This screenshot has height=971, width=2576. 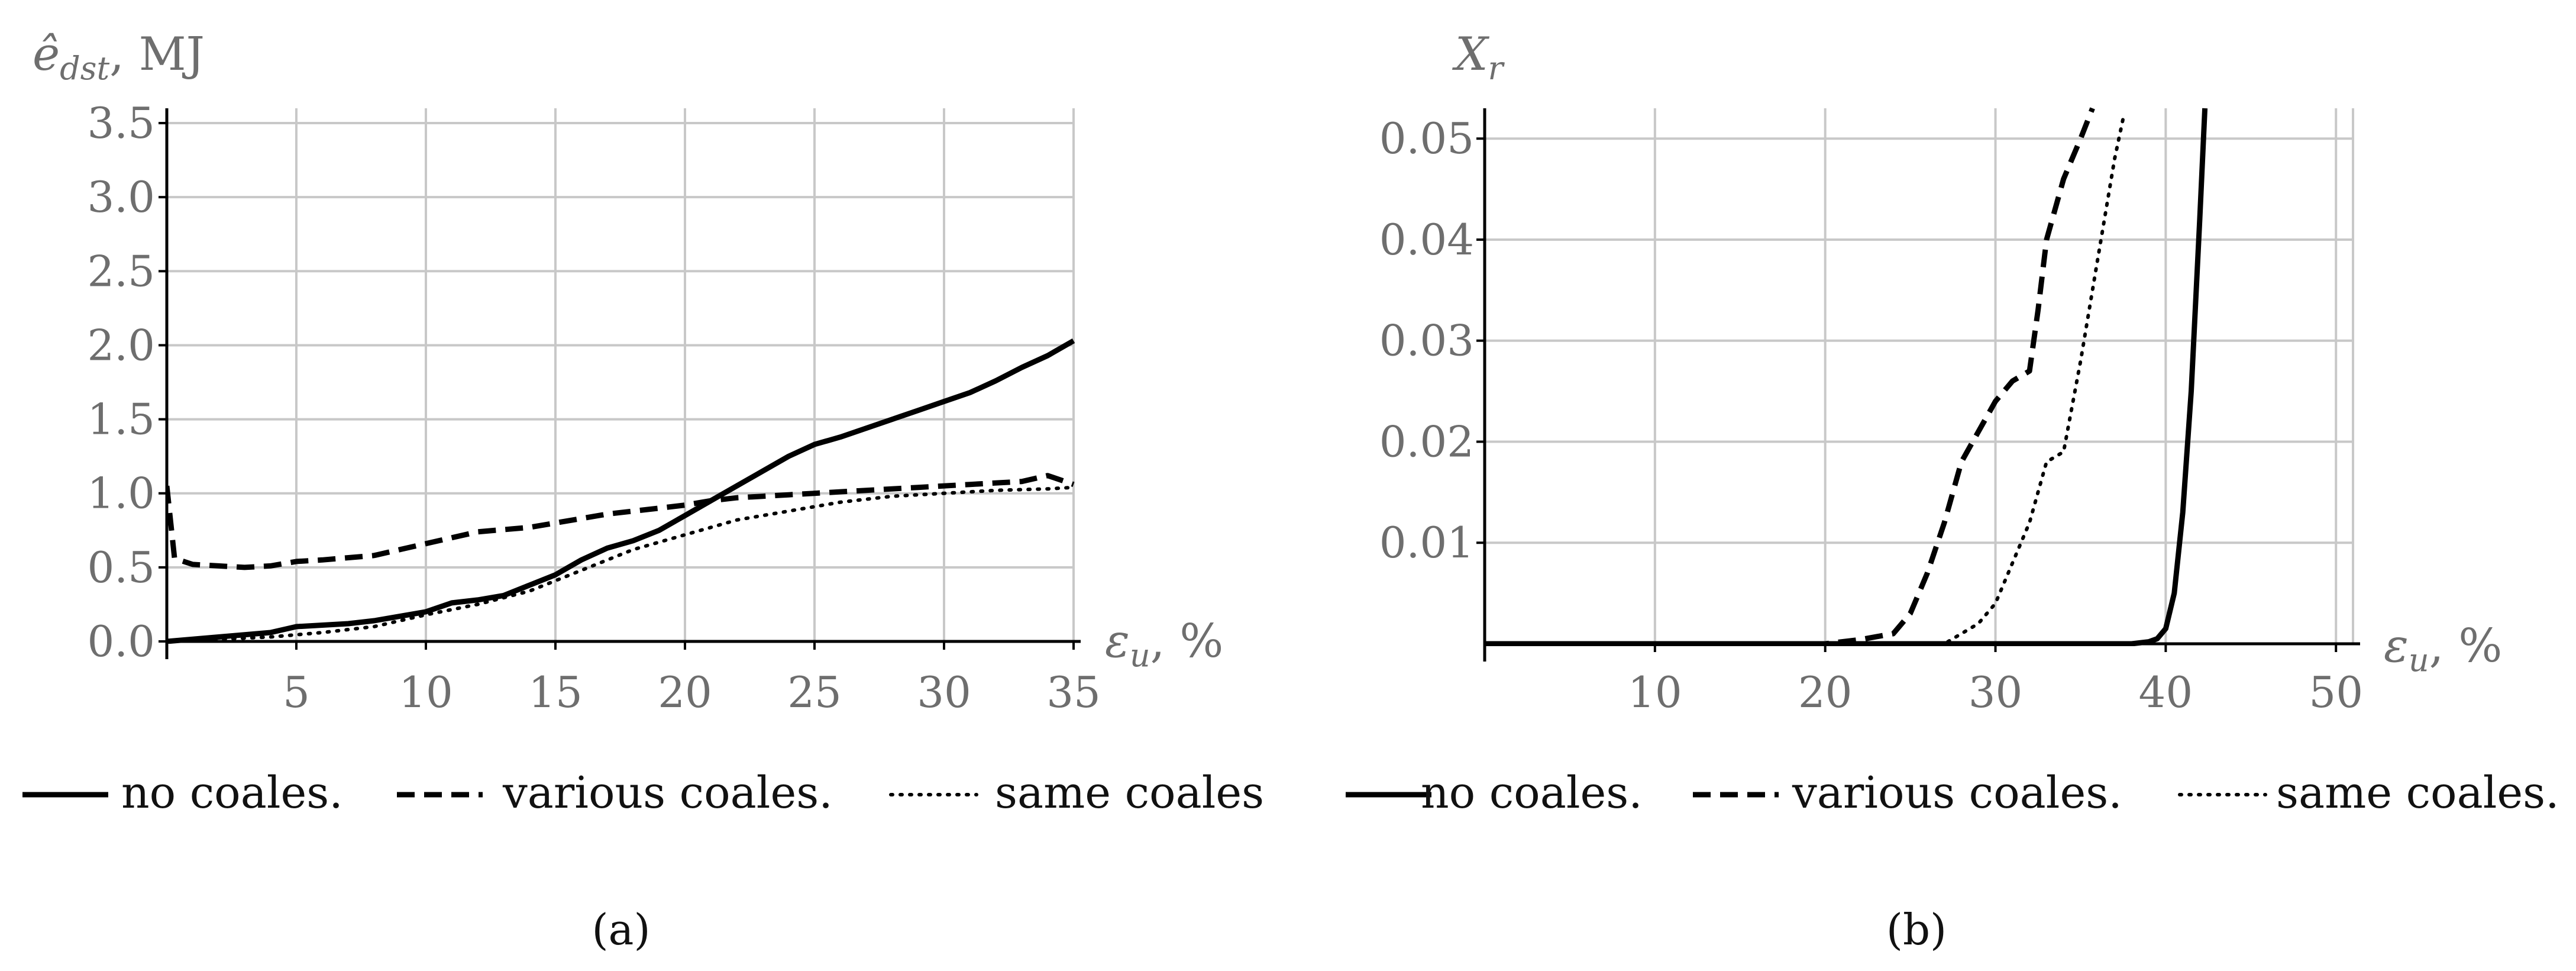 What do you see at coordinates (1426, 542) in the screenshot?
I see `y-tick-label: 0.01` at bounding box center [1426, 542].